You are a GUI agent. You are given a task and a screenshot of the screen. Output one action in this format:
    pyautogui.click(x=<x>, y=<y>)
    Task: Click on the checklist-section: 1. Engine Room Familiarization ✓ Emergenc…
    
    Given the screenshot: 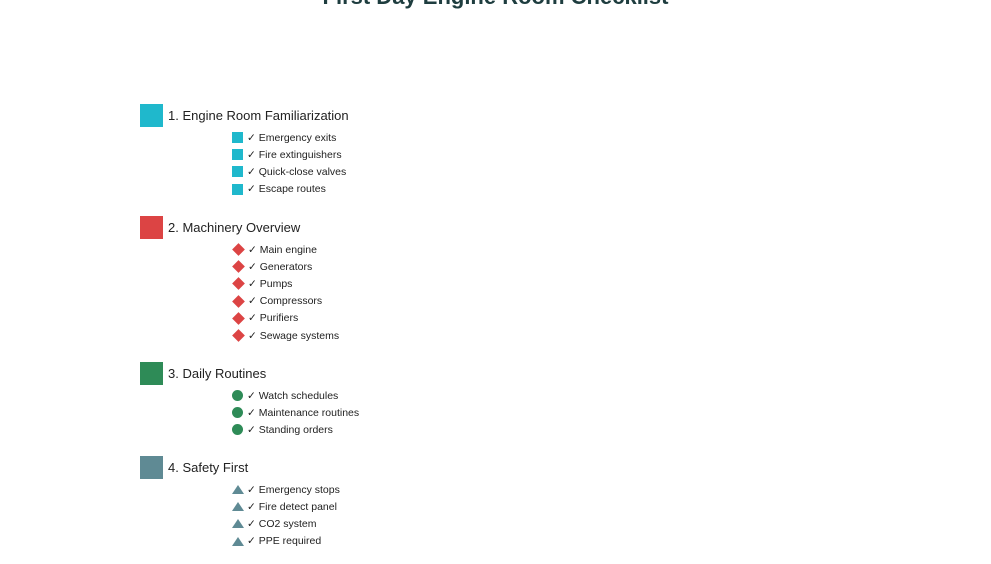 What is the action you would take?
    pyautogui.click(x=244, y=151)
    